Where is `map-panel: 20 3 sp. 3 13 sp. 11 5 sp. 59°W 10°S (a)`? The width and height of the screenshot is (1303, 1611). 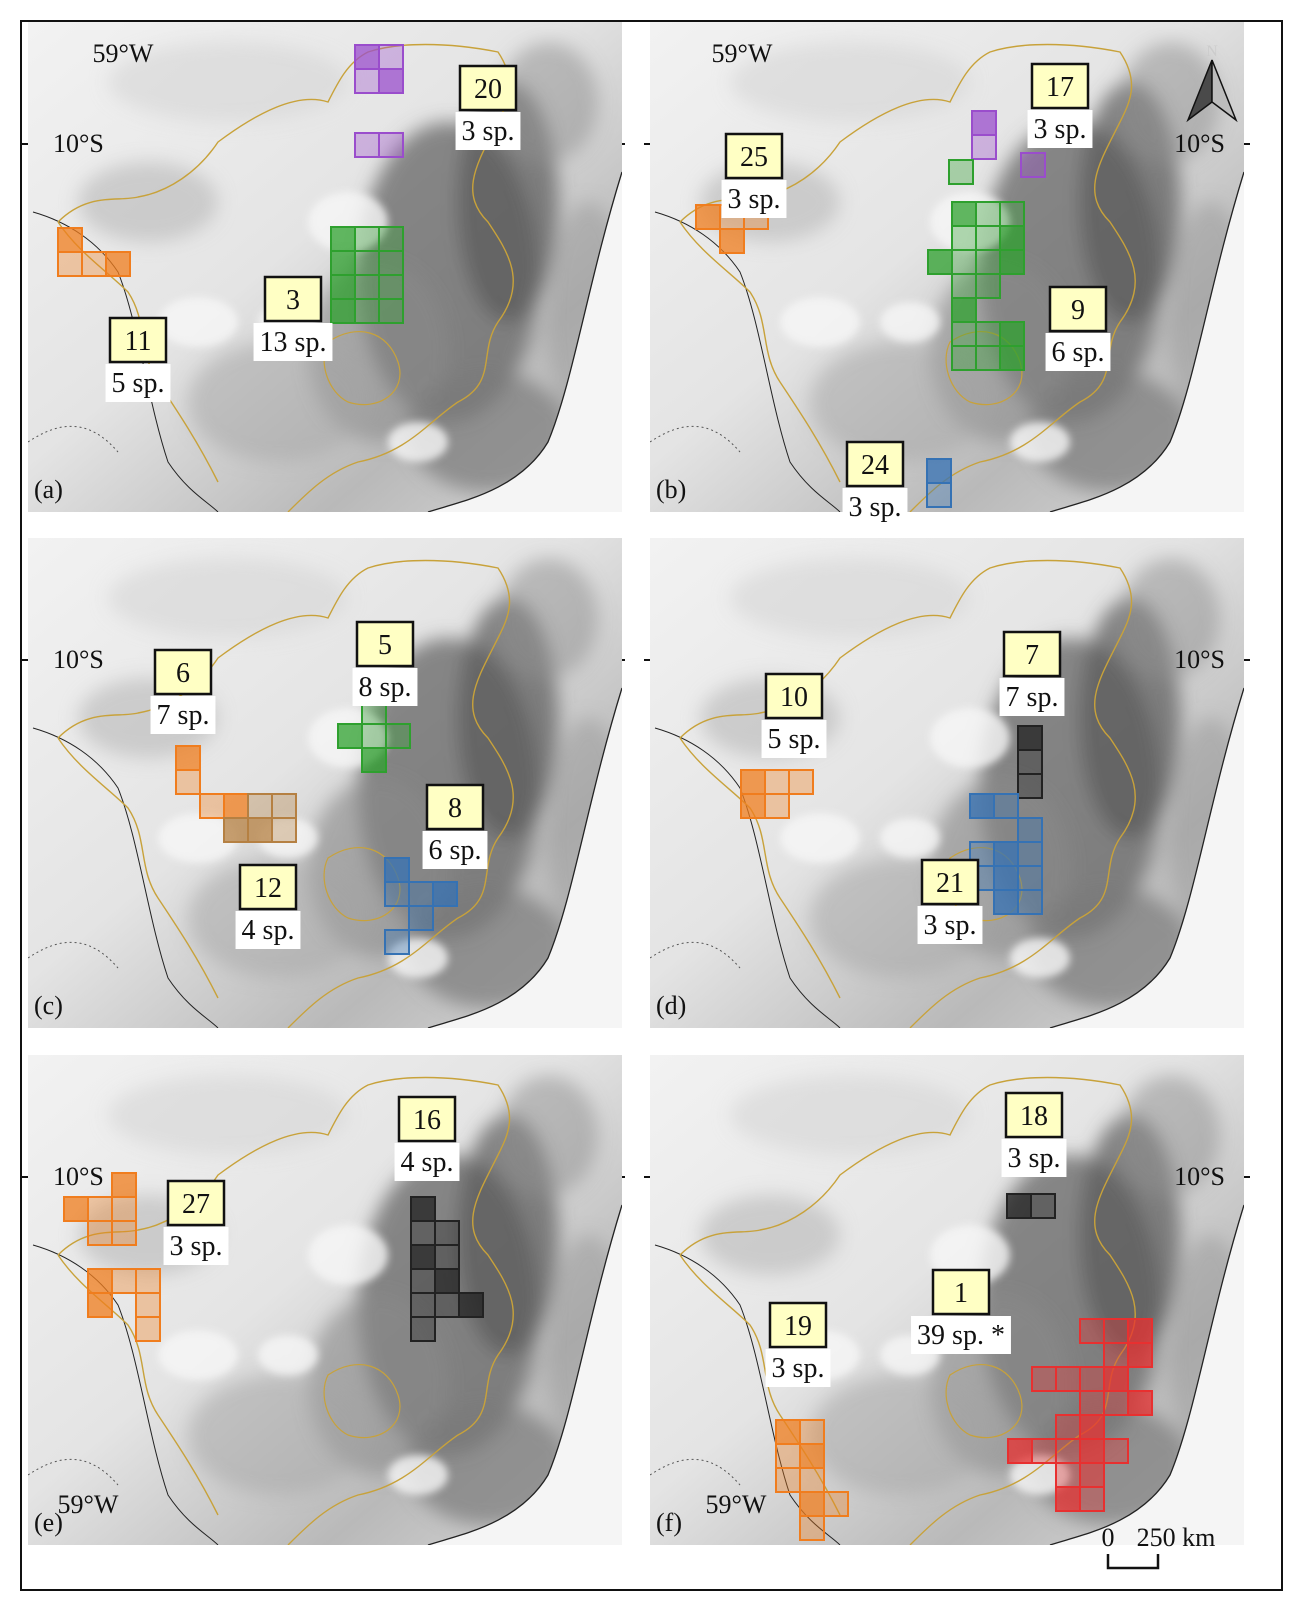
map-panel: 20 3 sp. 3 13 sp. 11 5 sp. 59°W 10°S (a) is located at coordinates (325, 267).